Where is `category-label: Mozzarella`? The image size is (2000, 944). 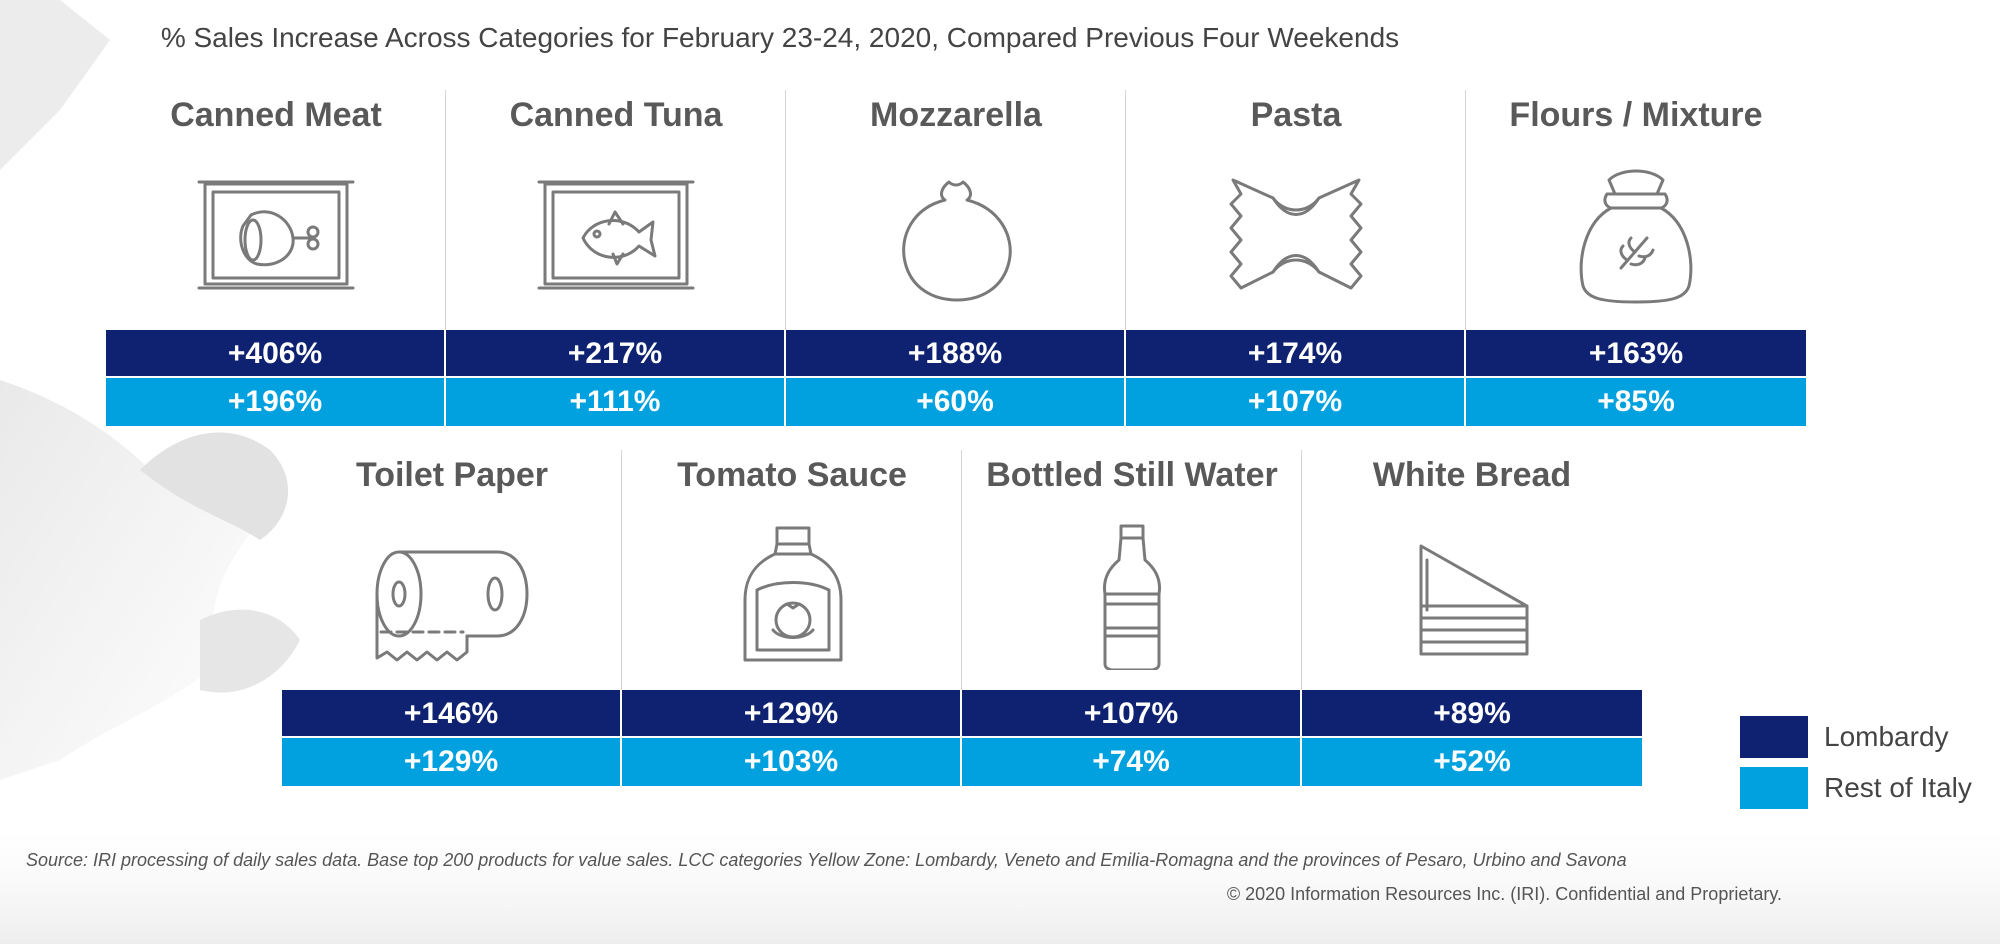 category-label: Mozzarella is located at coordinates (956, 115).